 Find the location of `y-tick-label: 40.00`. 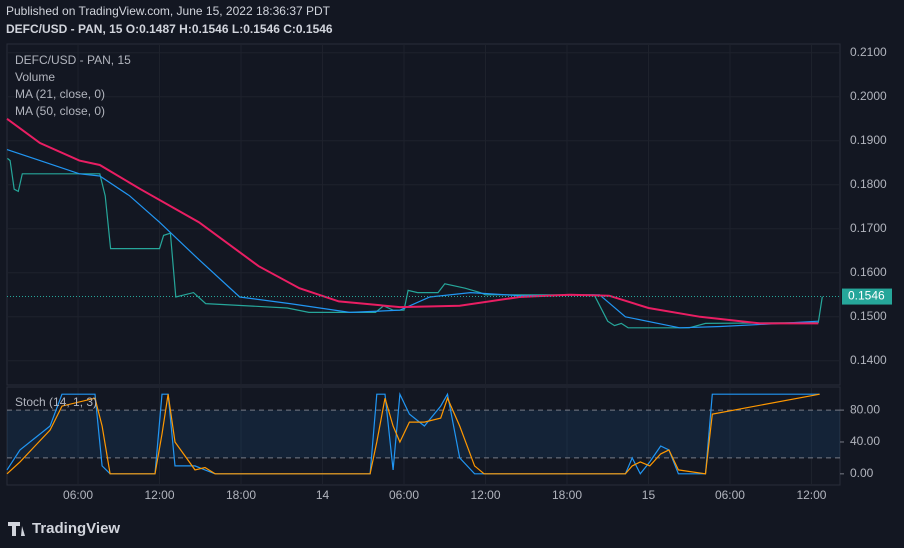

y-tick-label: 40.00 is located at coordinates (865, 441).